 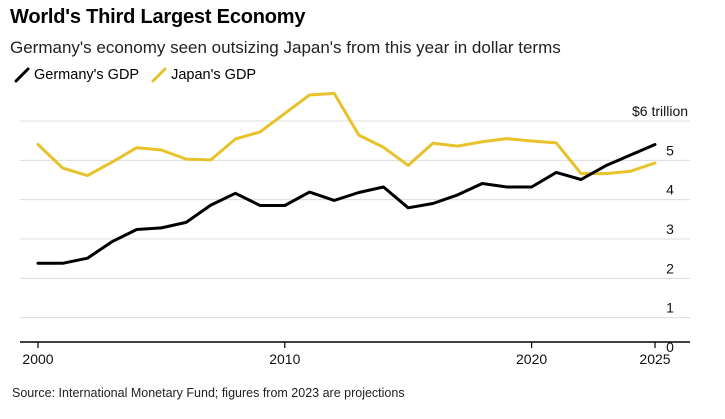 What do you see at coordinates (214, 75) in the screenshot?
I see `legend-label-japan: Japan's GDP` at bounding box center [214, 75].